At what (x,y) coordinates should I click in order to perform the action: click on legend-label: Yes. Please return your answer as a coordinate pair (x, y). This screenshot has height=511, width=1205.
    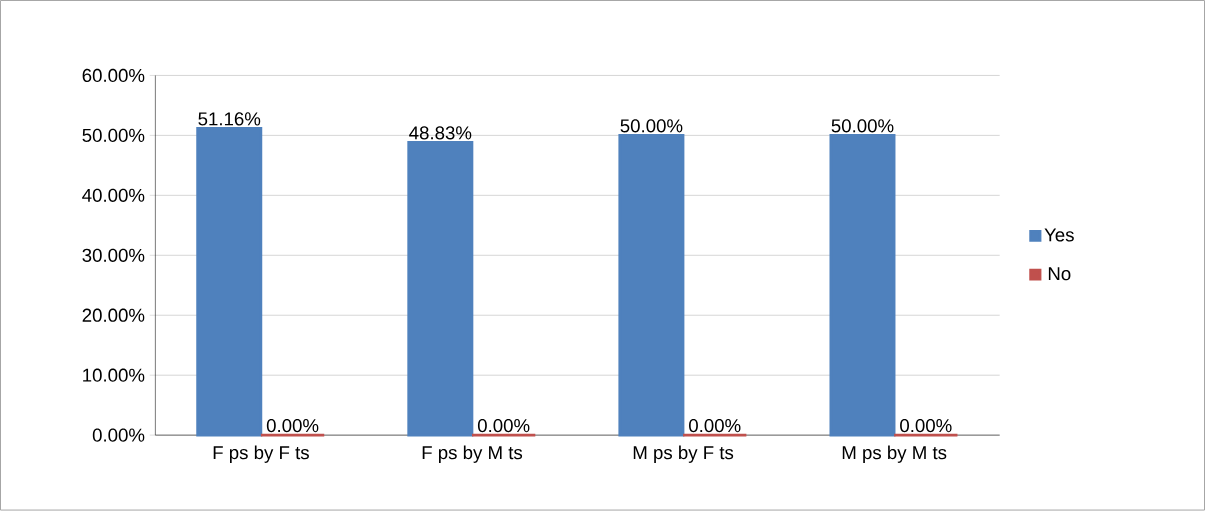
    Looking at the image, I should click on (1059, 235).